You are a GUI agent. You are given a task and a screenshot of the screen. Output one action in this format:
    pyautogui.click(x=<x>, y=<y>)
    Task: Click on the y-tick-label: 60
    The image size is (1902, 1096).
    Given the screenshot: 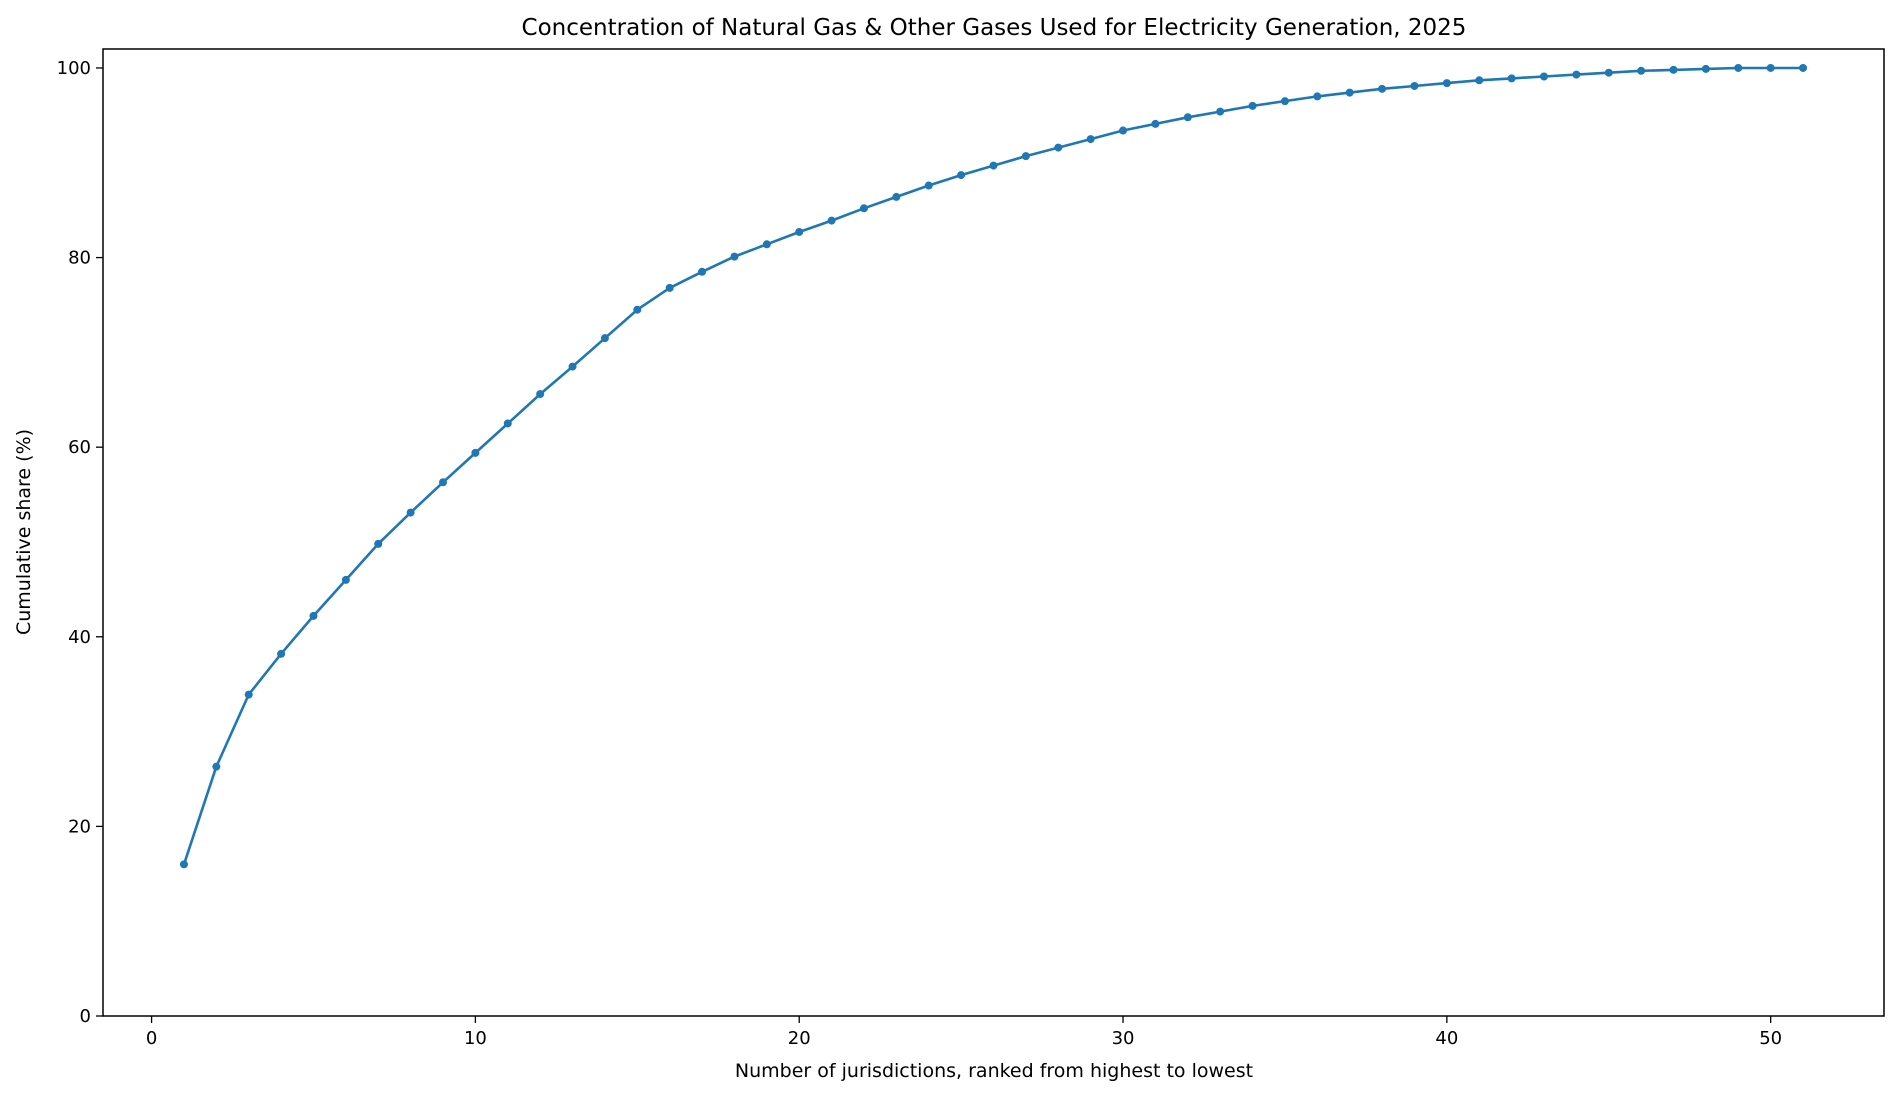 What is the action you would take?
    pyautogui.click(x=79, y=447)
    